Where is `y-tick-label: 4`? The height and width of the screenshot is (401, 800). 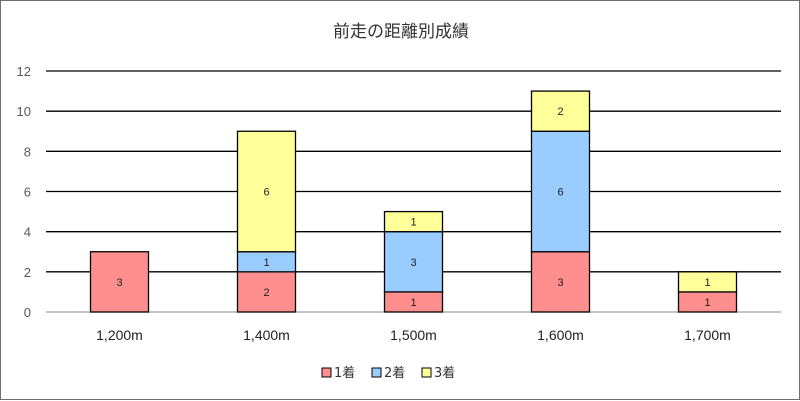 y-tick-label: 4 is located at coordinates (27, 232).